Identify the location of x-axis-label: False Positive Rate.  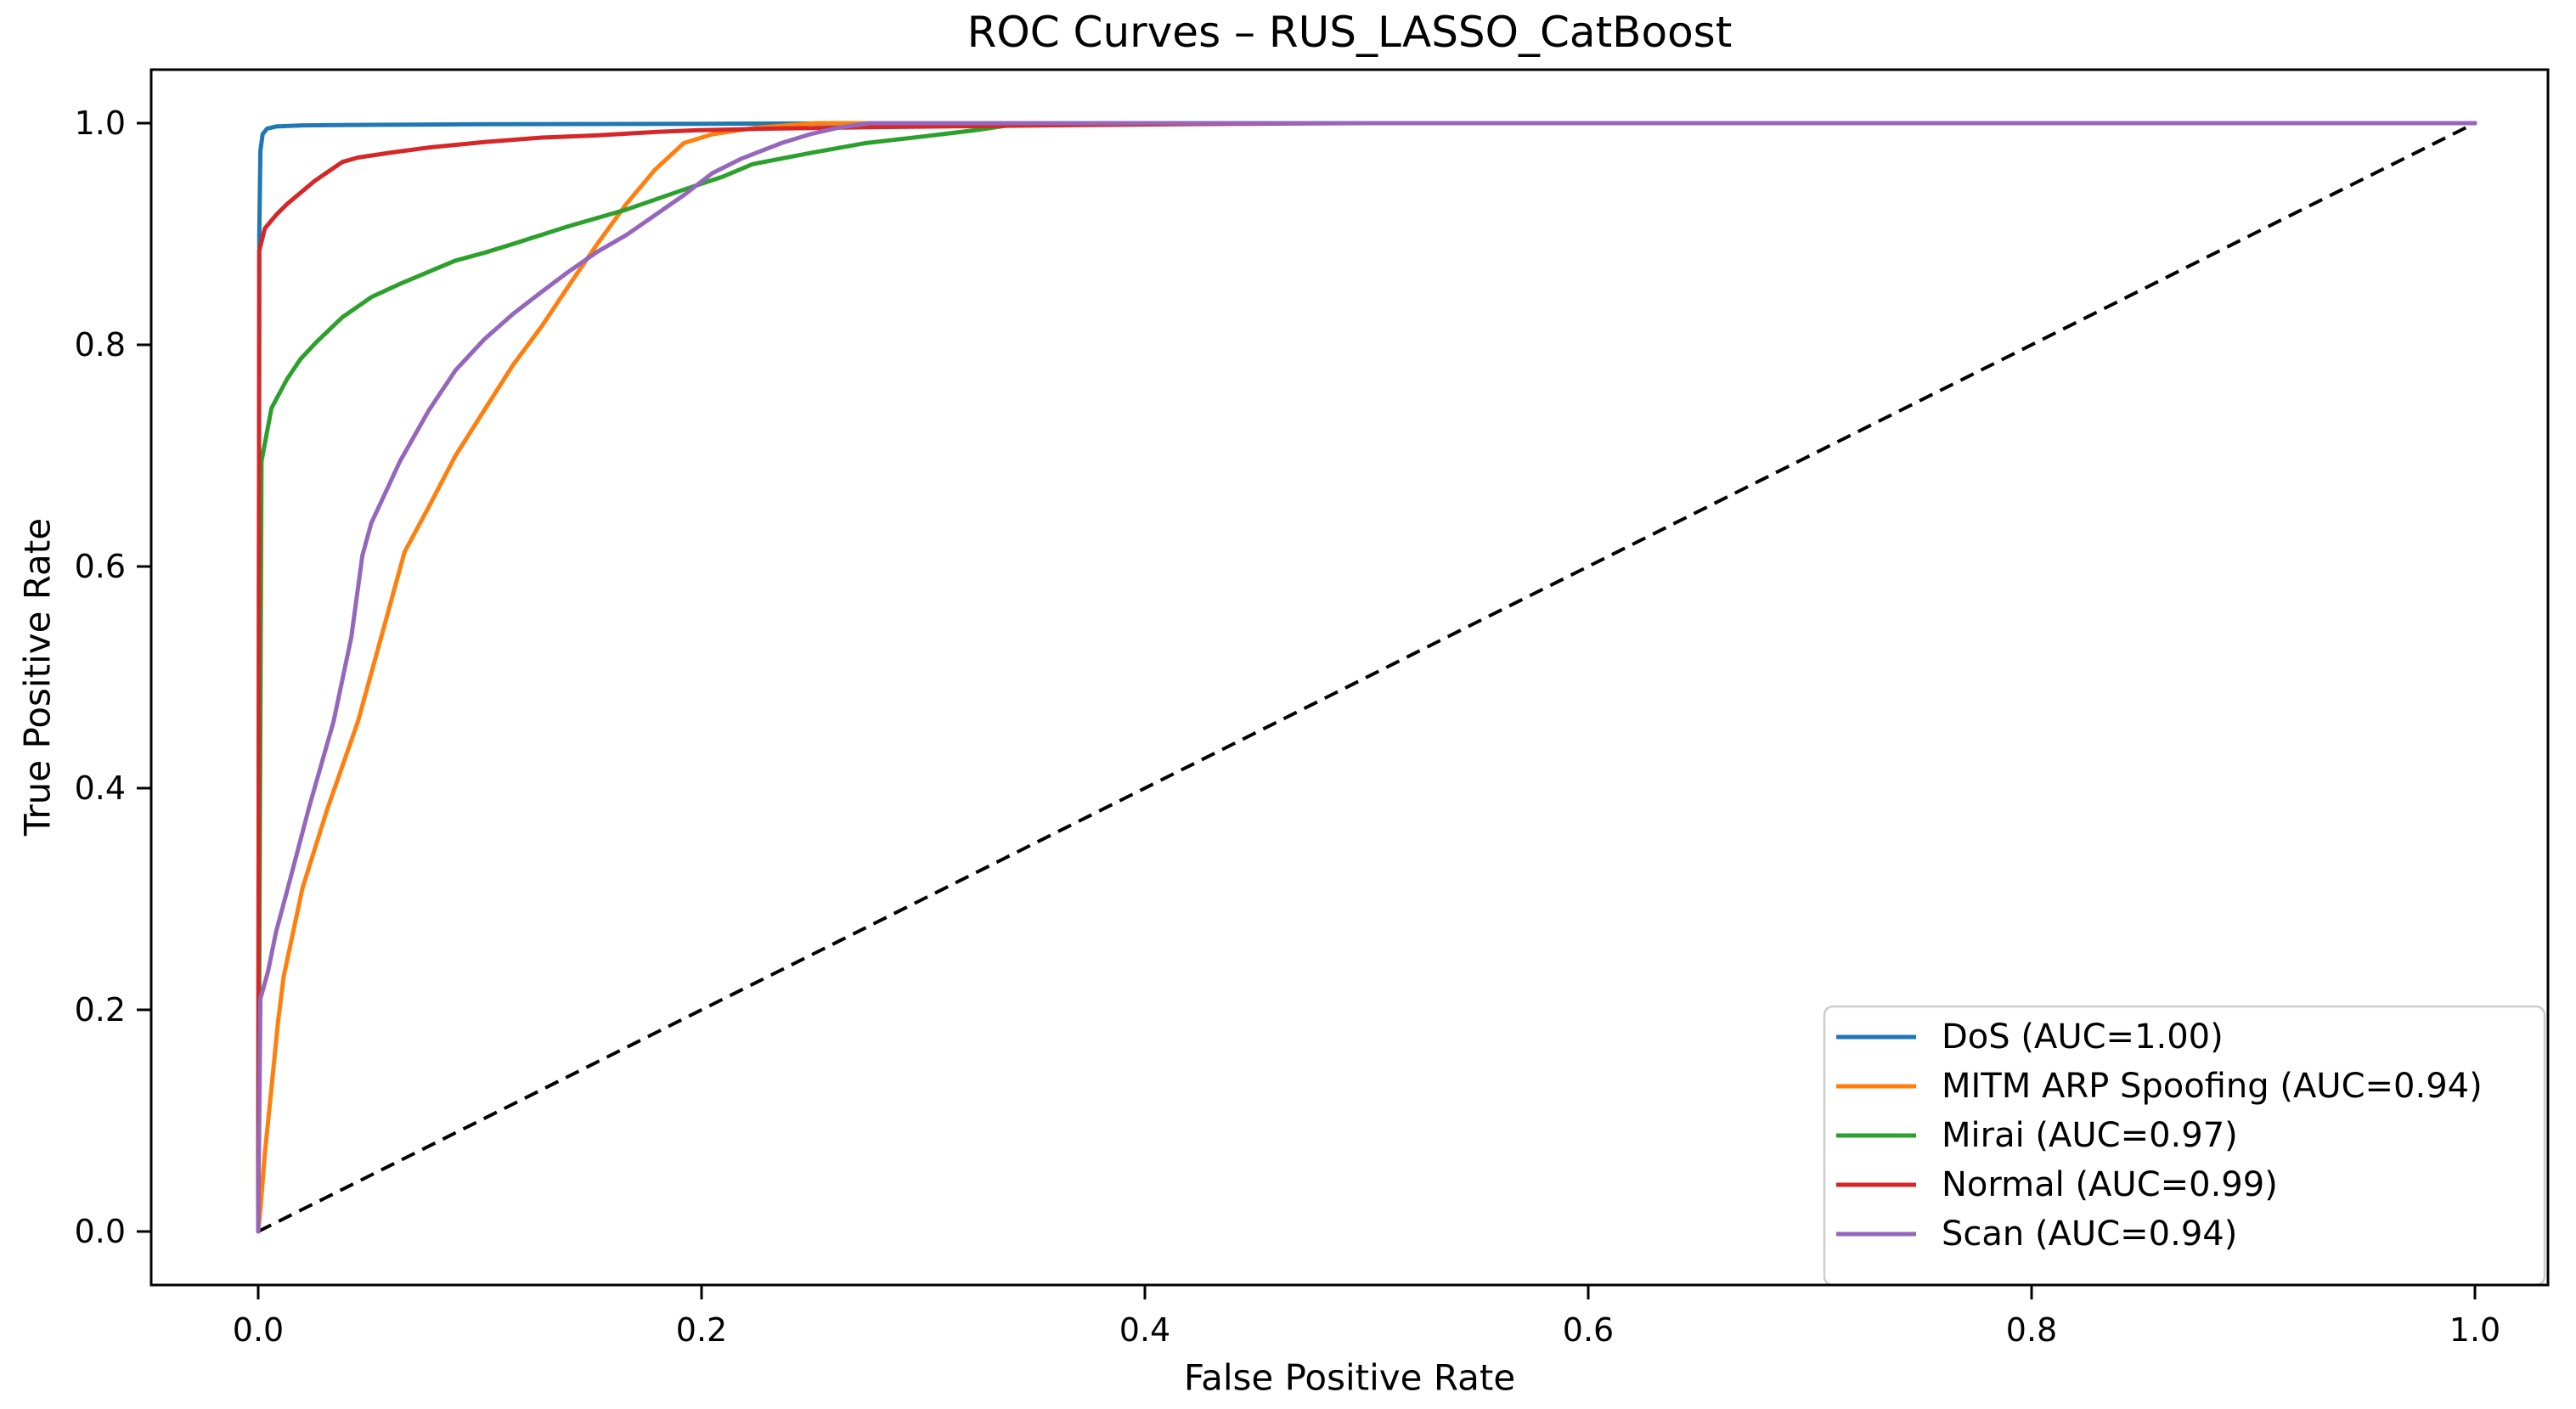
(1349, 1378).